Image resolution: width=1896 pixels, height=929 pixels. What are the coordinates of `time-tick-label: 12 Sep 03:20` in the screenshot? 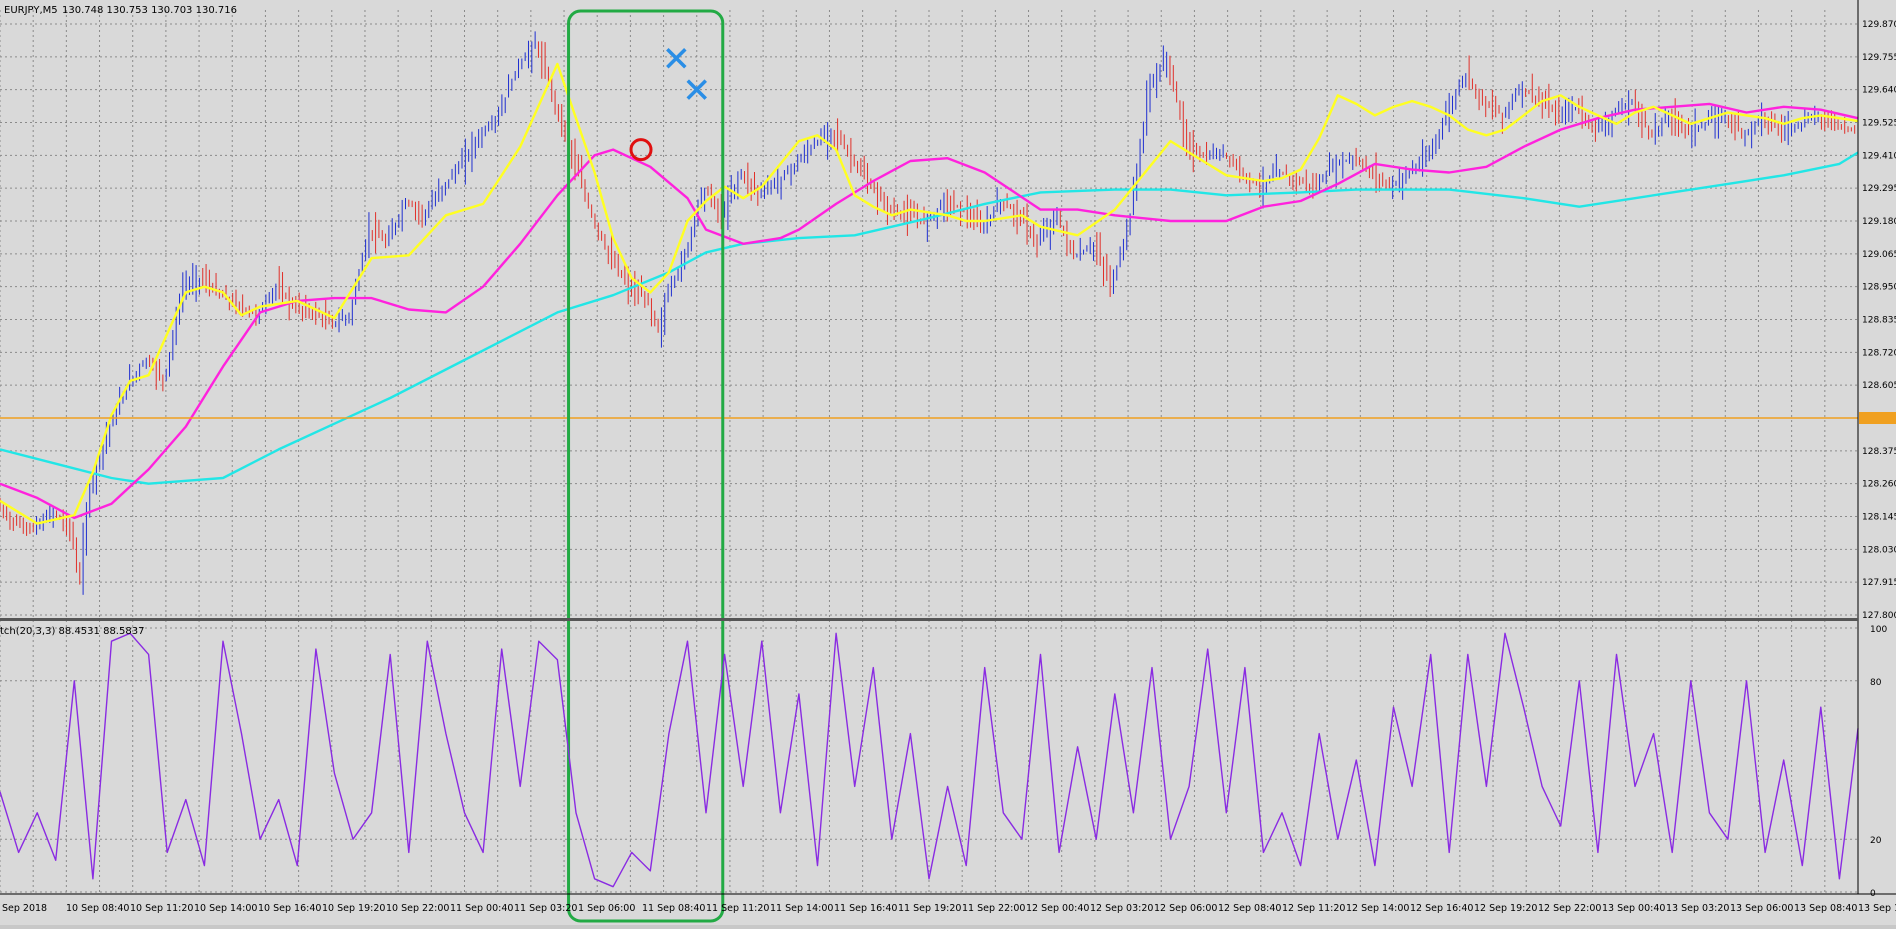 It's located at (1121, 908).